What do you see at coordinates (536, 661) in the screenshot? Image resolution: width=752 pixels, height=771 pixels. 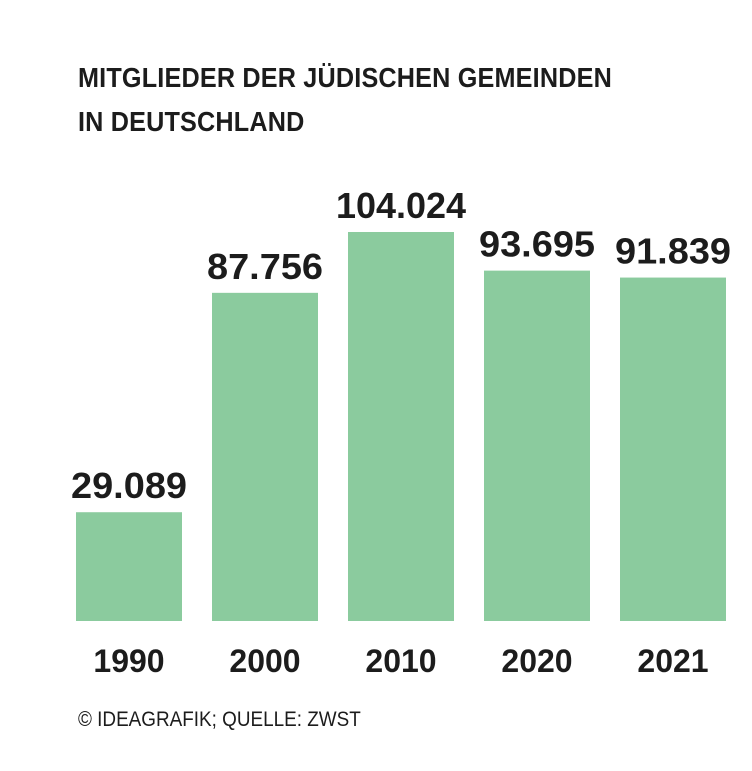 I see `category-label-2020: 2020` at bounding box center [536, 661].